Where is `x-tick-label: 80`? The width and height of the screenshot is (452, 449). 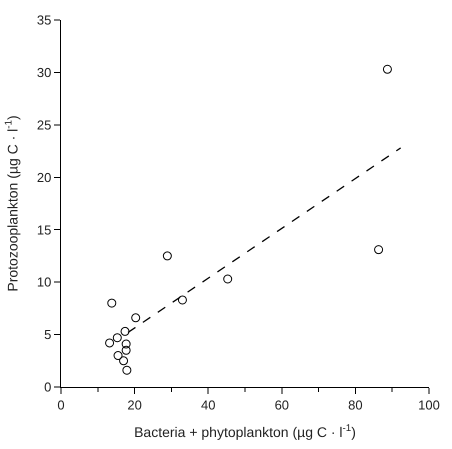
x-tick-label: 80 is located at coordinates (355, 405).